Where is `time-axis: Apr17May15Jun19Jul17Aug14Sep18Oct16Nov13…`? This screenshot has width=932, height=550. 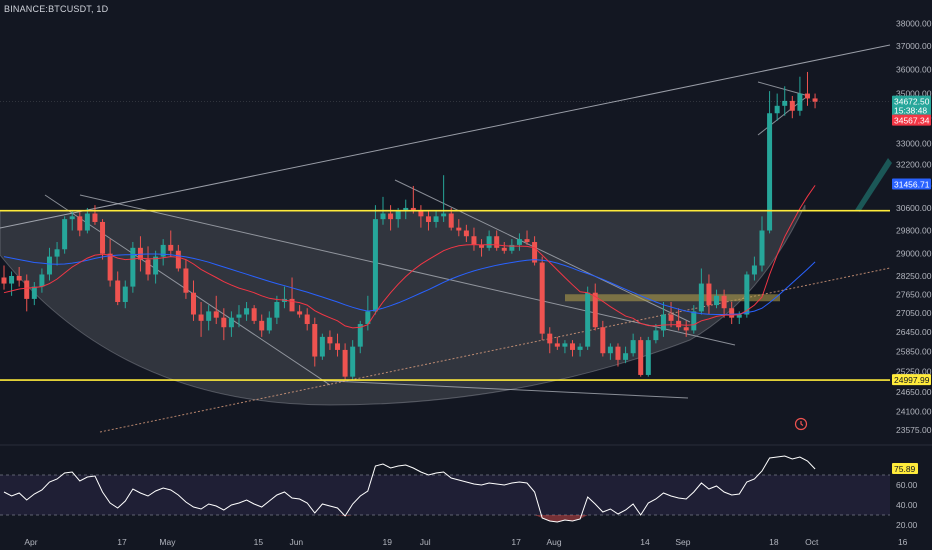
time-axis: Apr17May15Jun19Jul17Aug14Sep18Oct16Nov13… is located at coordinates (478, 542).